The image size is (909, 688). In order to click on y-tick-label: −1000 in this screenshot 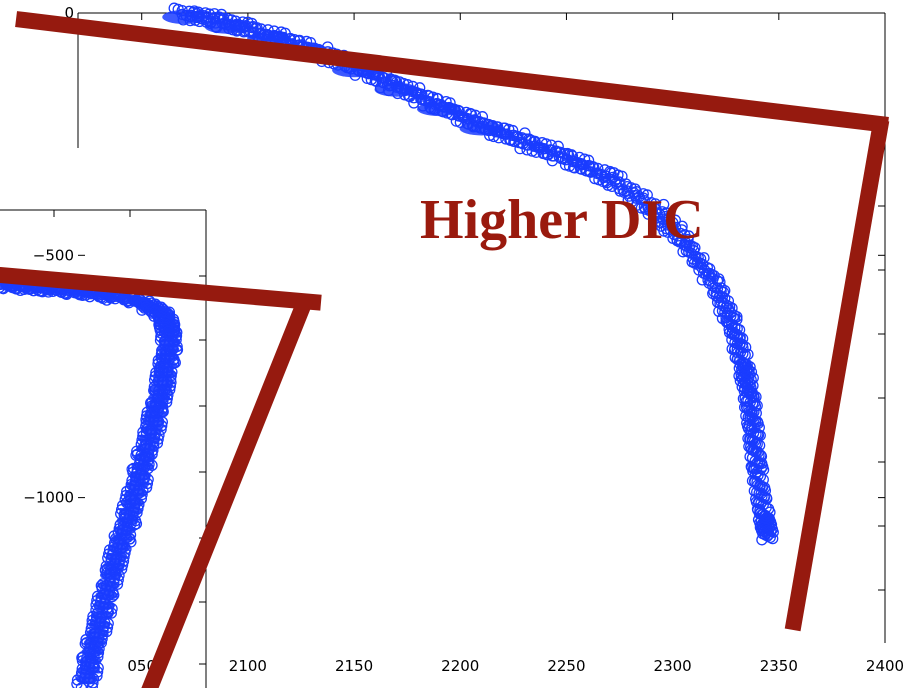, I will do `click(48, 498)`.